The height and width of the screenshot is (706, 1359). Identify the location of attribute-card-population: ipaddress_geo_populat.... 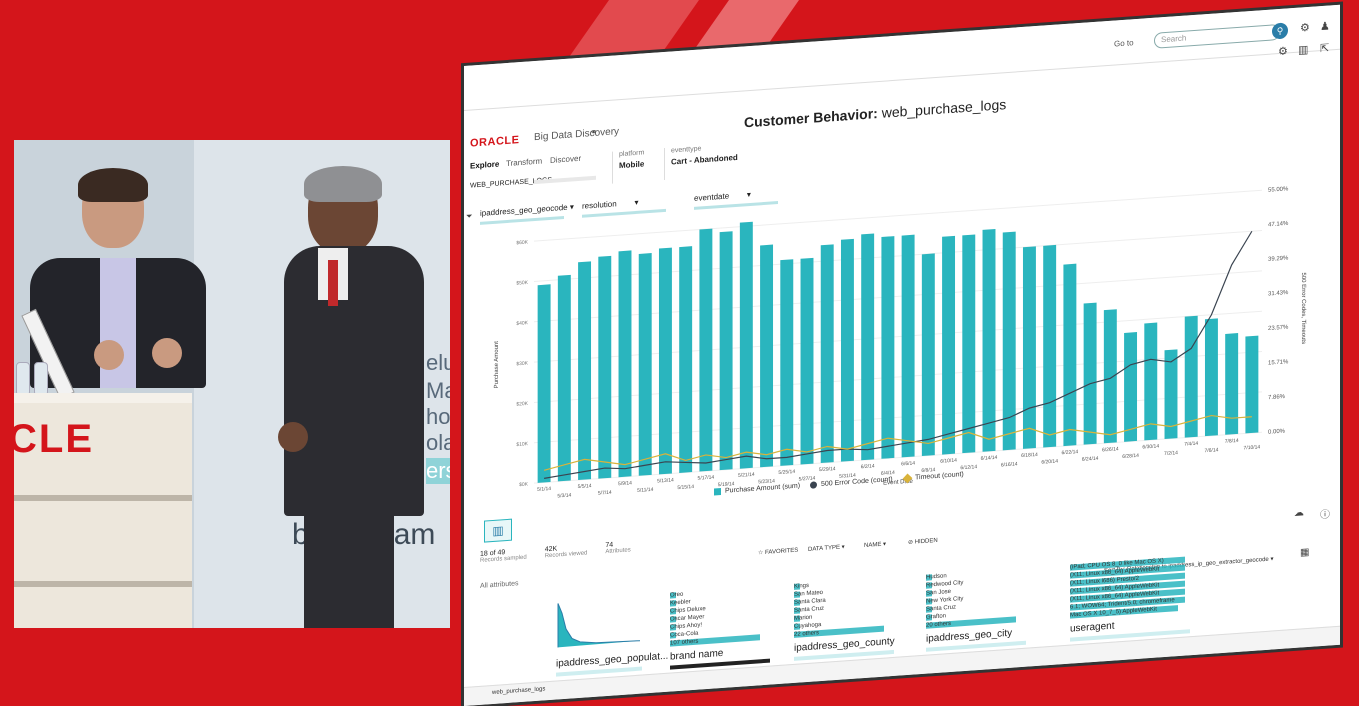
(612, 636).